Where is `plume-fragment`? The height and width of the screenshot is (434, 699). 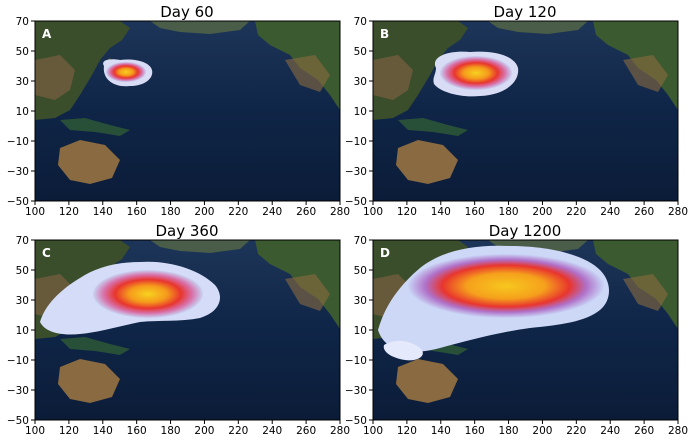 plume-fragment is located at coordinates (403, 350).